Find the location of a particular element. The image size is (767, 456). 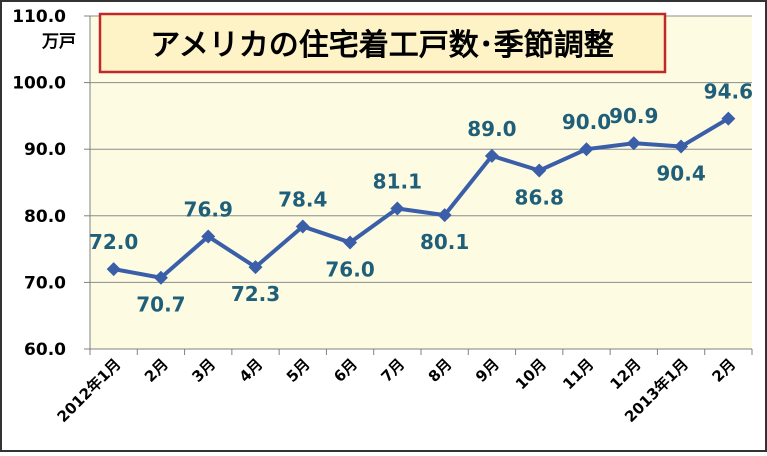

y-tick-label: 110.0 is located at coordinates (39, 17).